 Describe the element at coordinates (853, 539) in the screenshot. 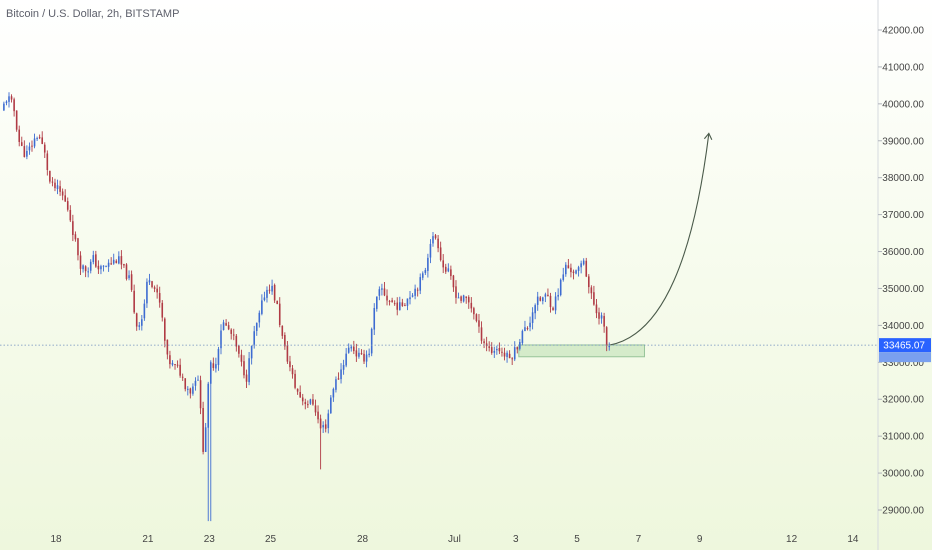

I see `x-tick-label: 14` at that location.